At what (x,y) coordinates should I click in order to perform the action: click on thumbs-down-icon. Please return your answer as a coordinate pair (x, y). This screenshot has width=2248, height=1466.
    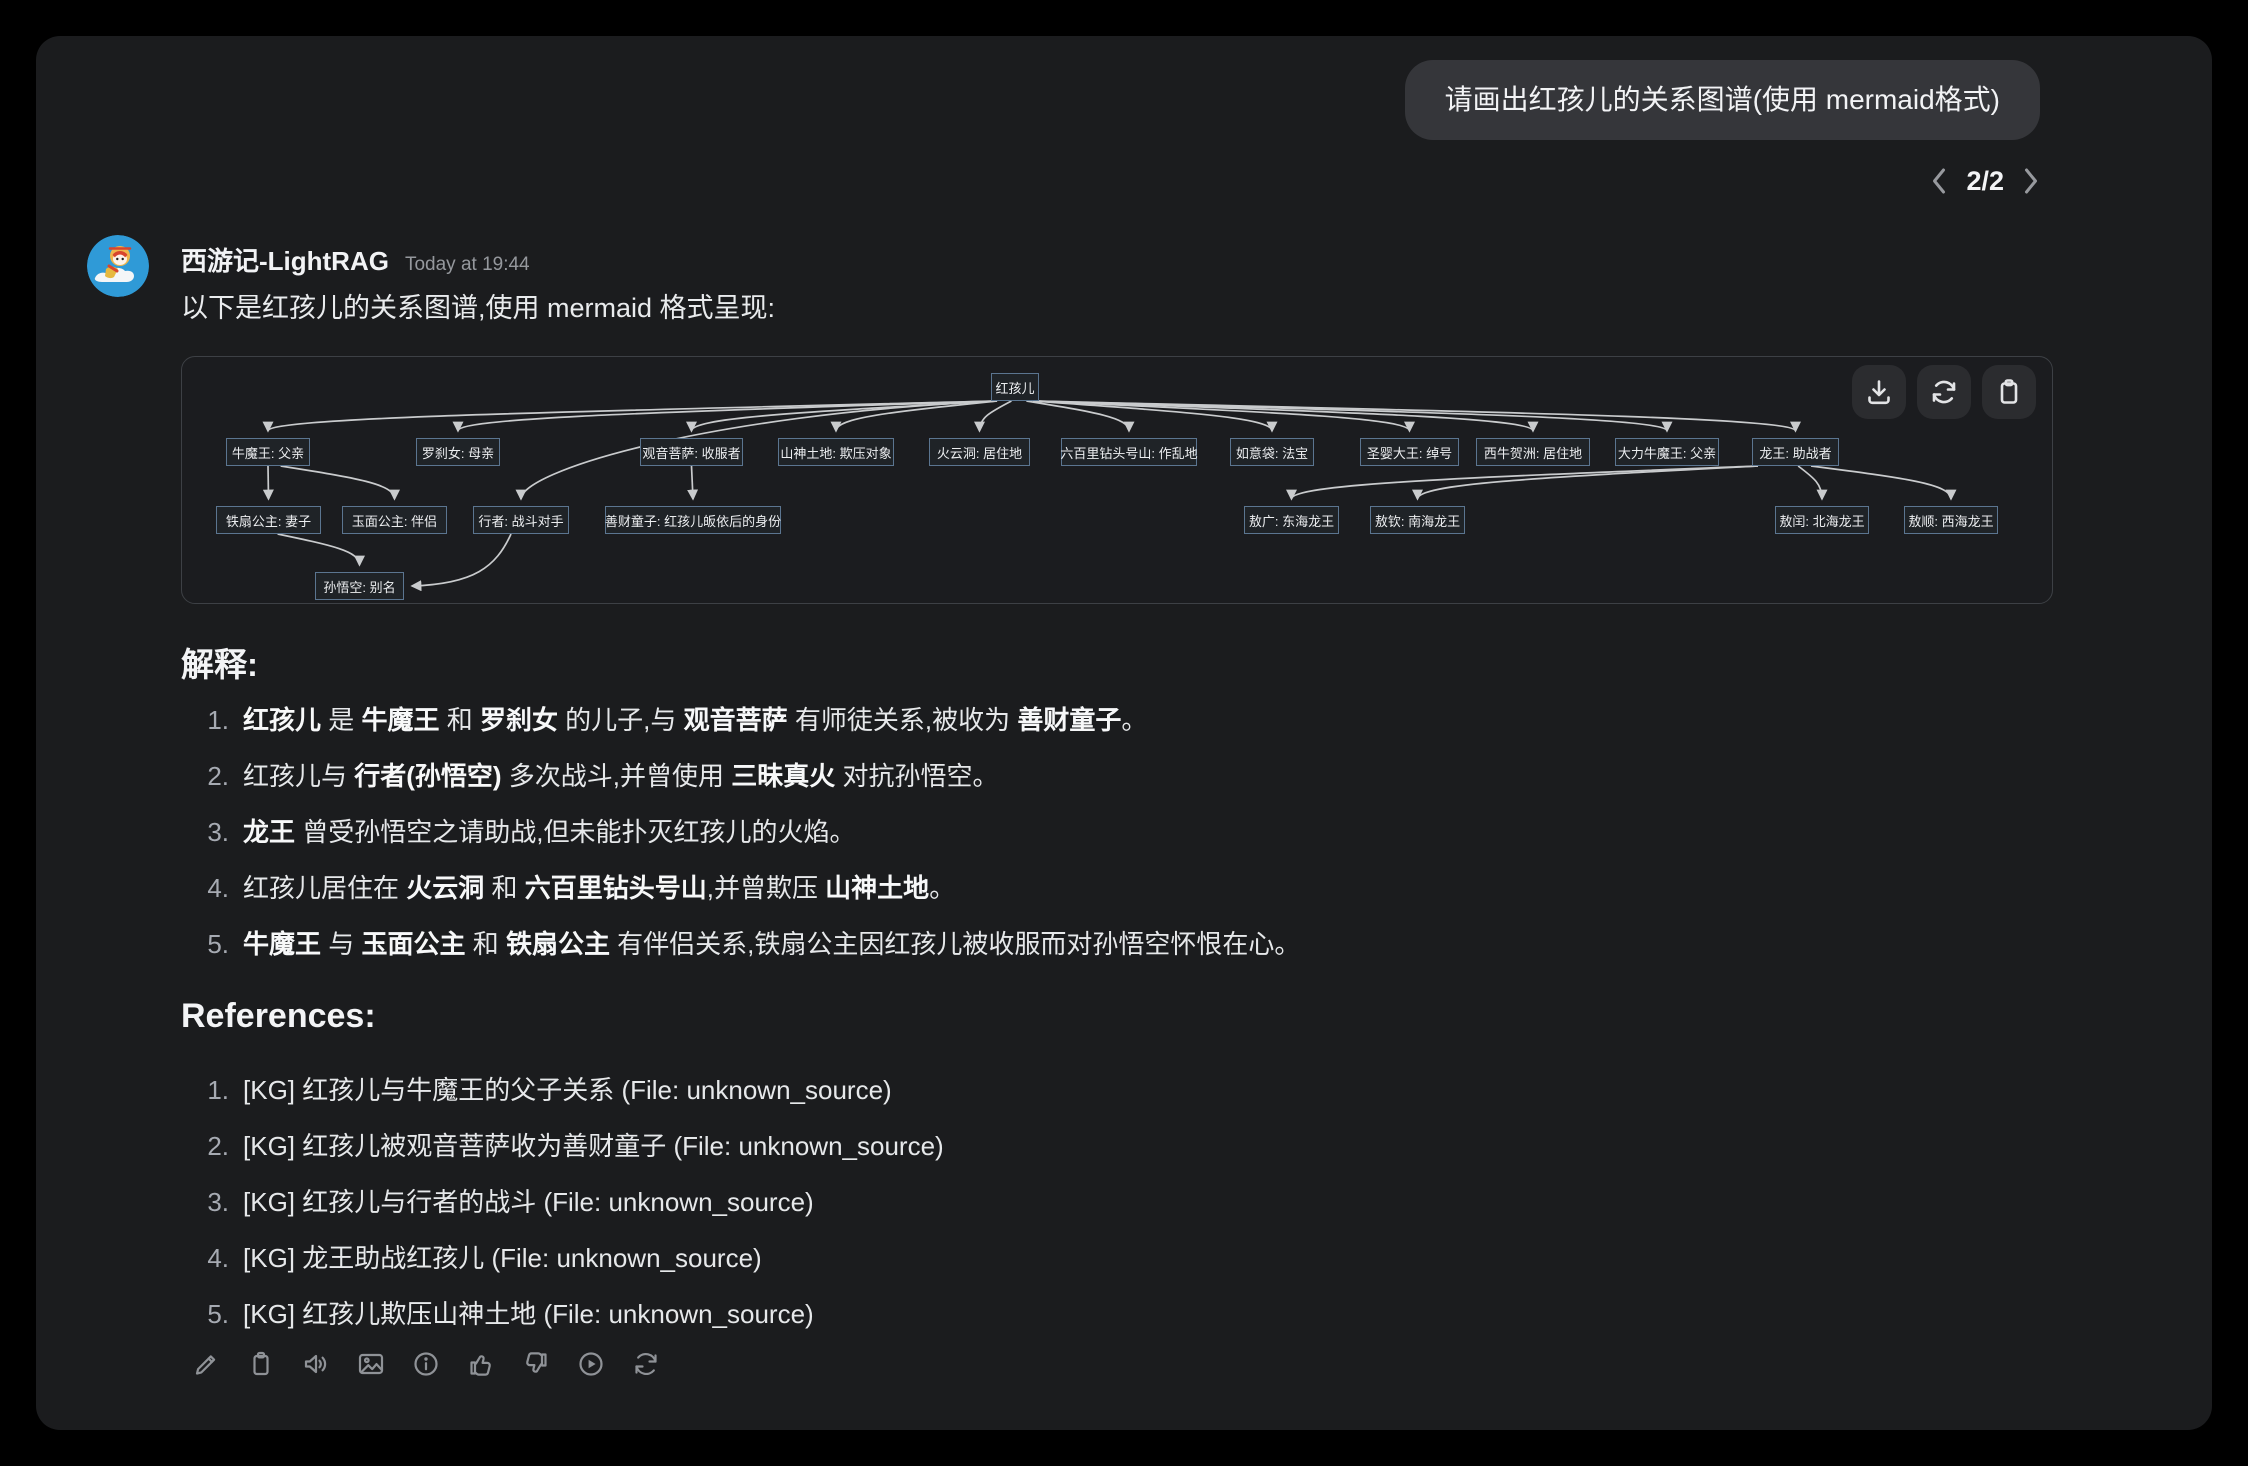
    Looking at the image, I should click on (536, 1362).